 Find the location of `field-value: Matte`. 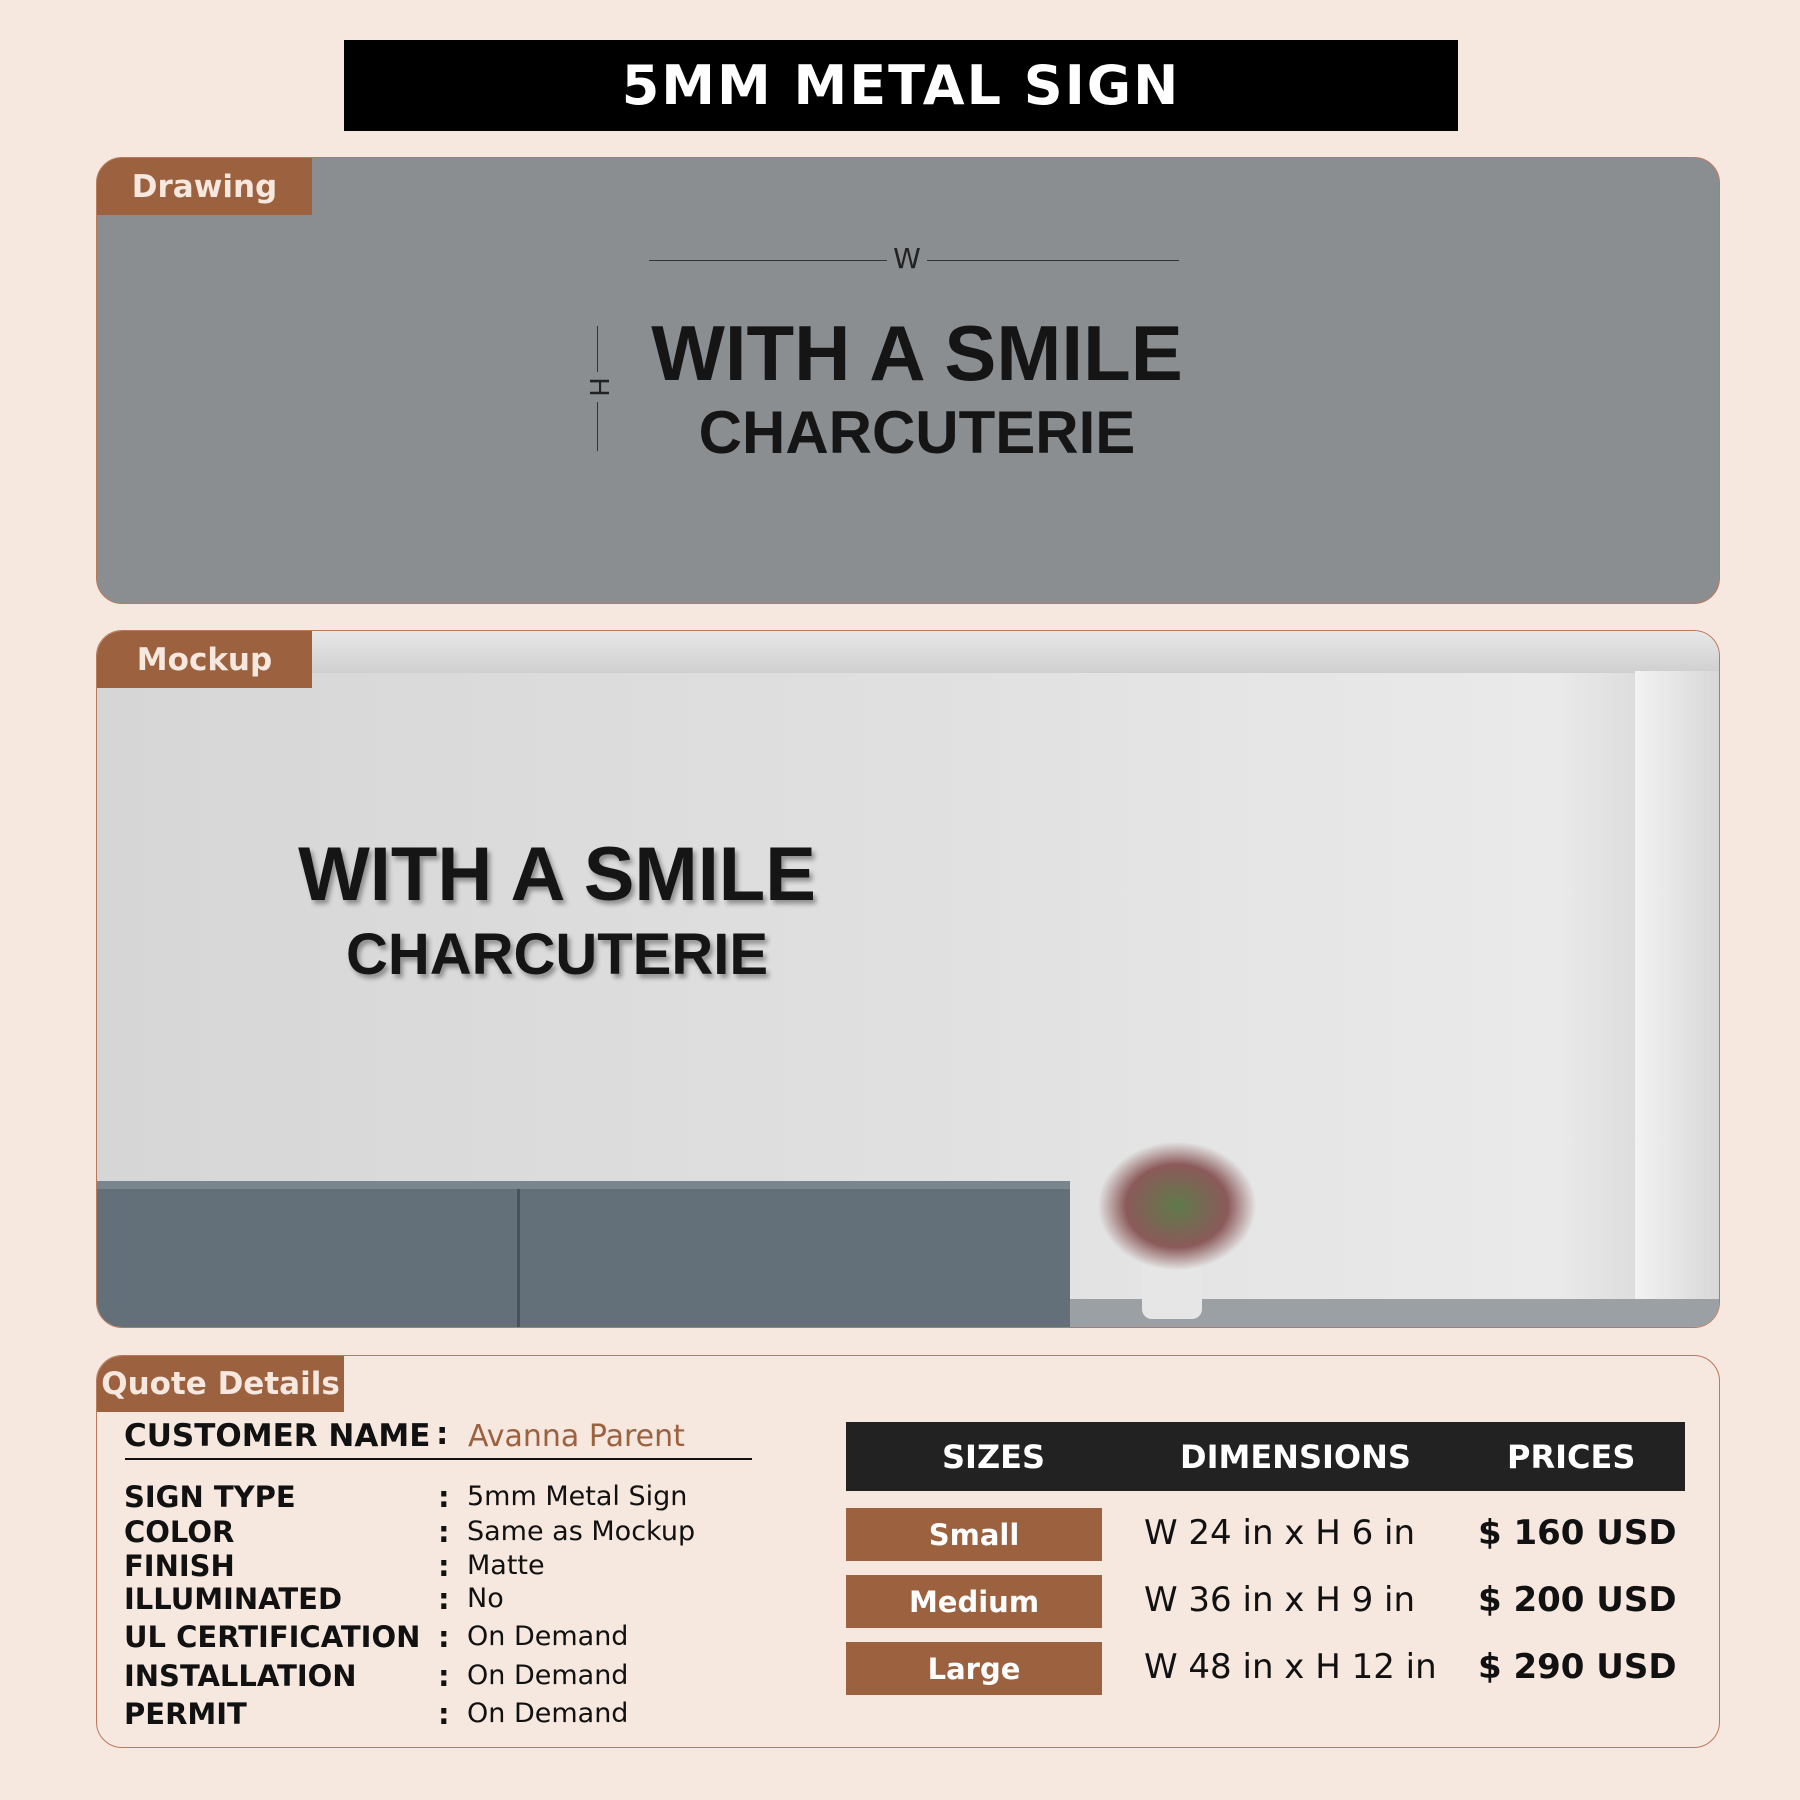

field-value: Matte is located at coordinates (506, 1565).